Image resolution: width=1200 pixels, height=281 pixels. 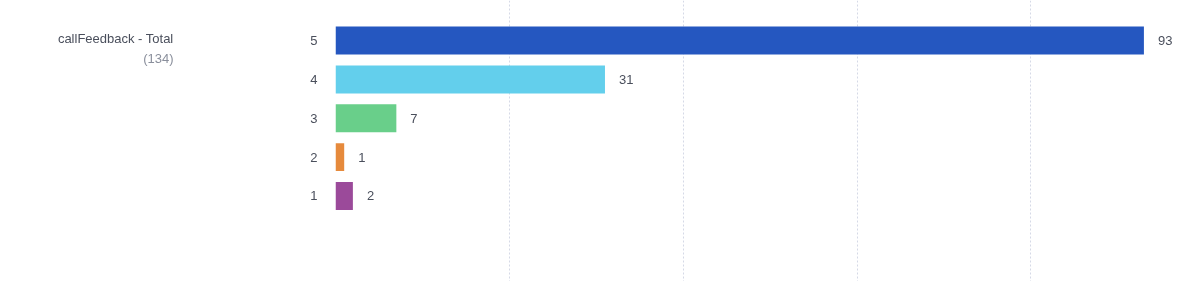 I want to click on y-tick-label: 2, so click(x=314, y=157).